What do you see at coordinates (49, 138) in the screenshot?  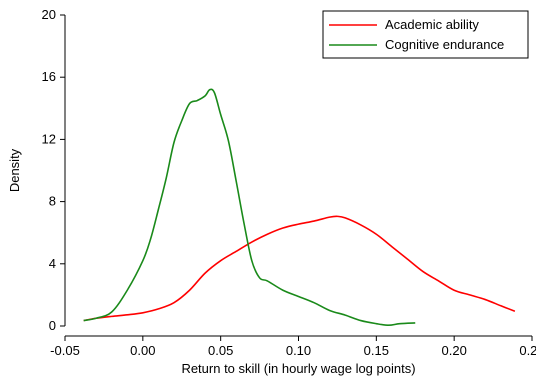 I see `y-tick-label: 12` at bounding box center [49, 138].